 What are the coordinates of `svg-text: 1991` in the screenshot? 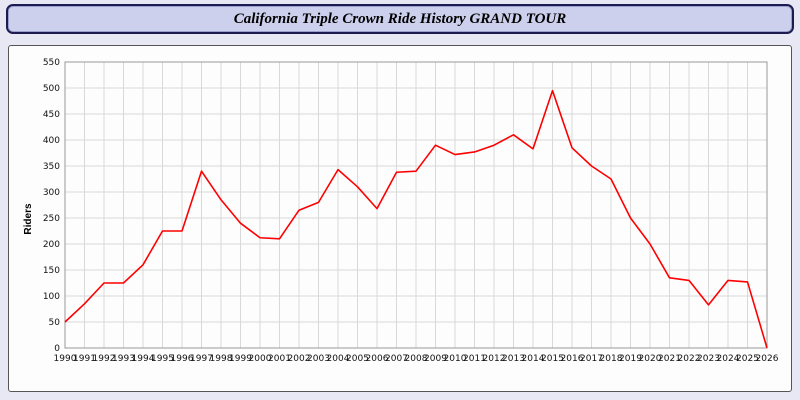 It's located at (84, 359).